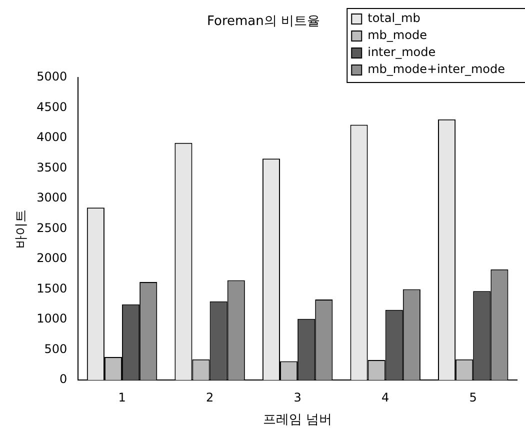  What do you see at coordinates (22, 228) in the screenshot?
I see `y-axis-title: 바이트` at bounding box center [22, 228].